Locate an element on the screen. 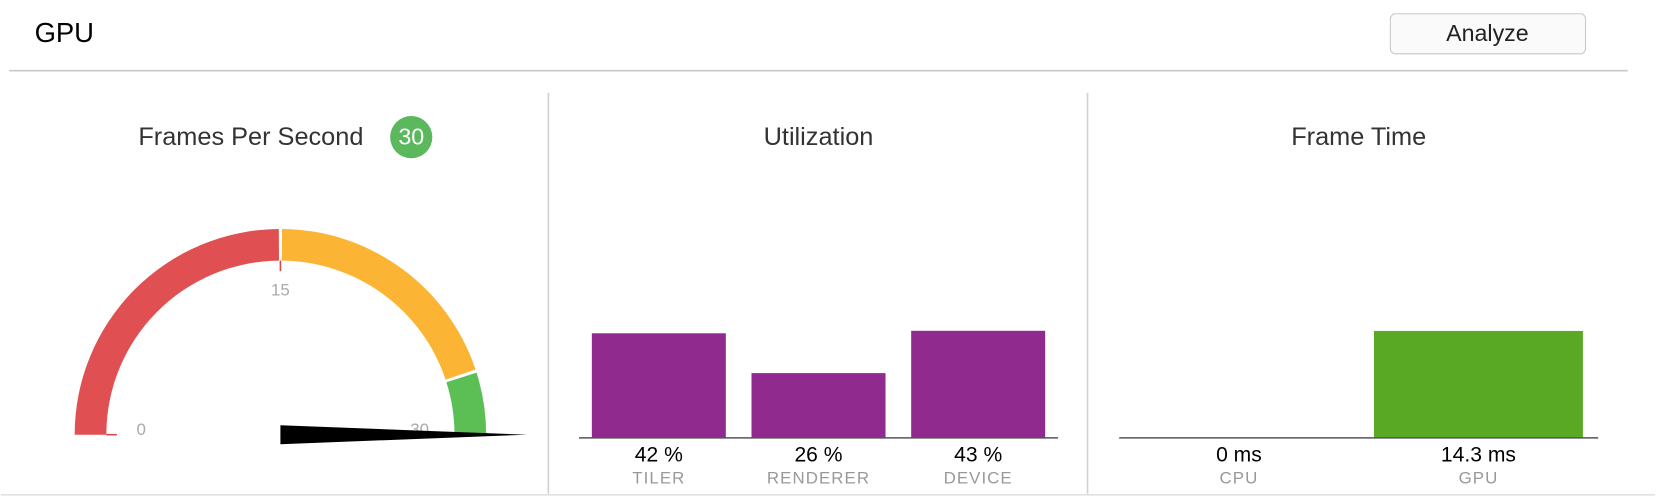 The height and width of the screenshot is (498, 1656). category-label: TILER is located at coordinates (658, 477).